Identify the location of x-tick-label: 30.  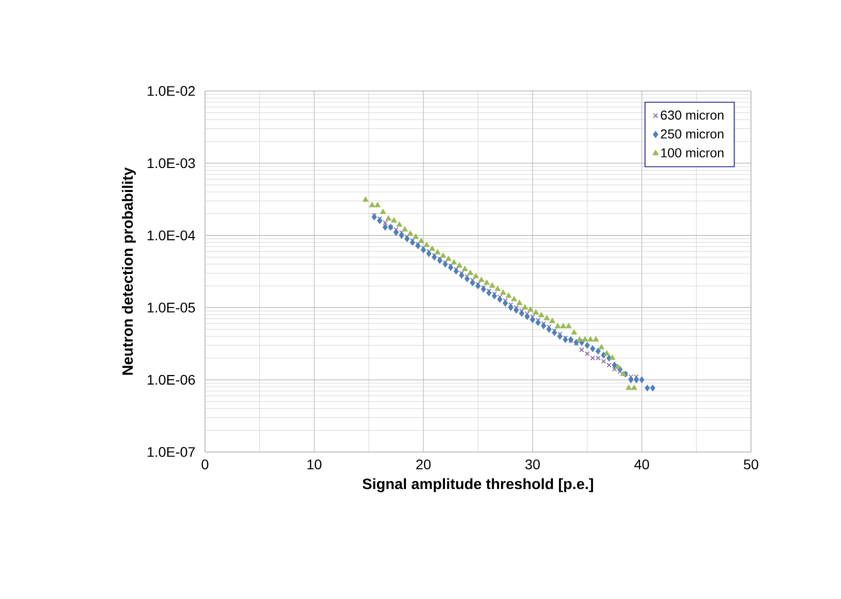
(532, 465).